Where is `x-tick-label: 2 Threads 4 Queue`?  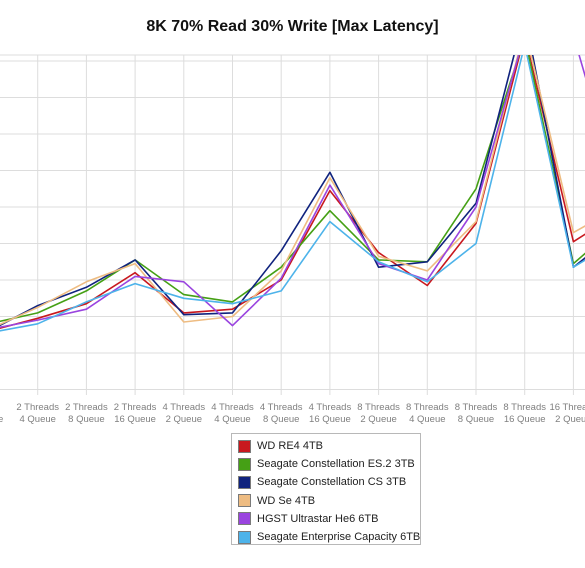
x-tick-label: 2 Threads 4 Queue is located at coordinates (37, 413).